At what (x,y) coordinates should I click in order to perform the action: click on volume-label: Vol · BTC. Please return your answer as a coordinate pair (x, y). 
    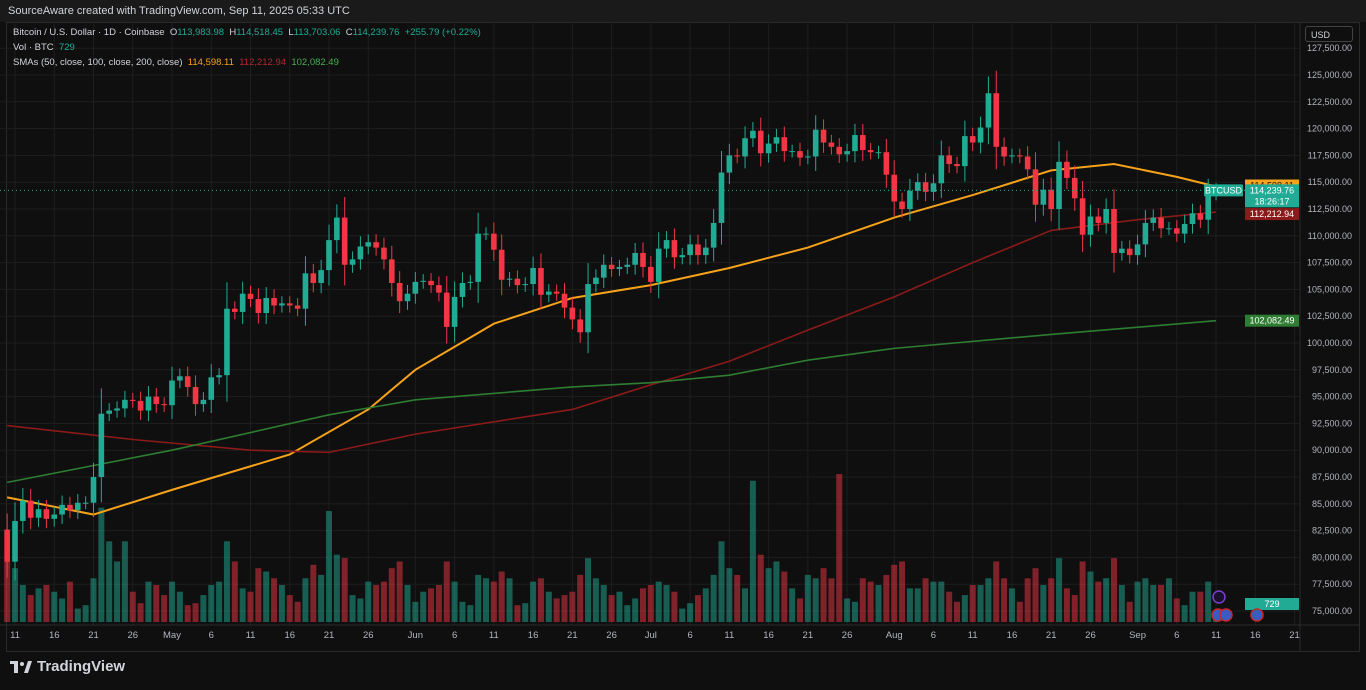
    Looking at the image, I should click on (33, 47).